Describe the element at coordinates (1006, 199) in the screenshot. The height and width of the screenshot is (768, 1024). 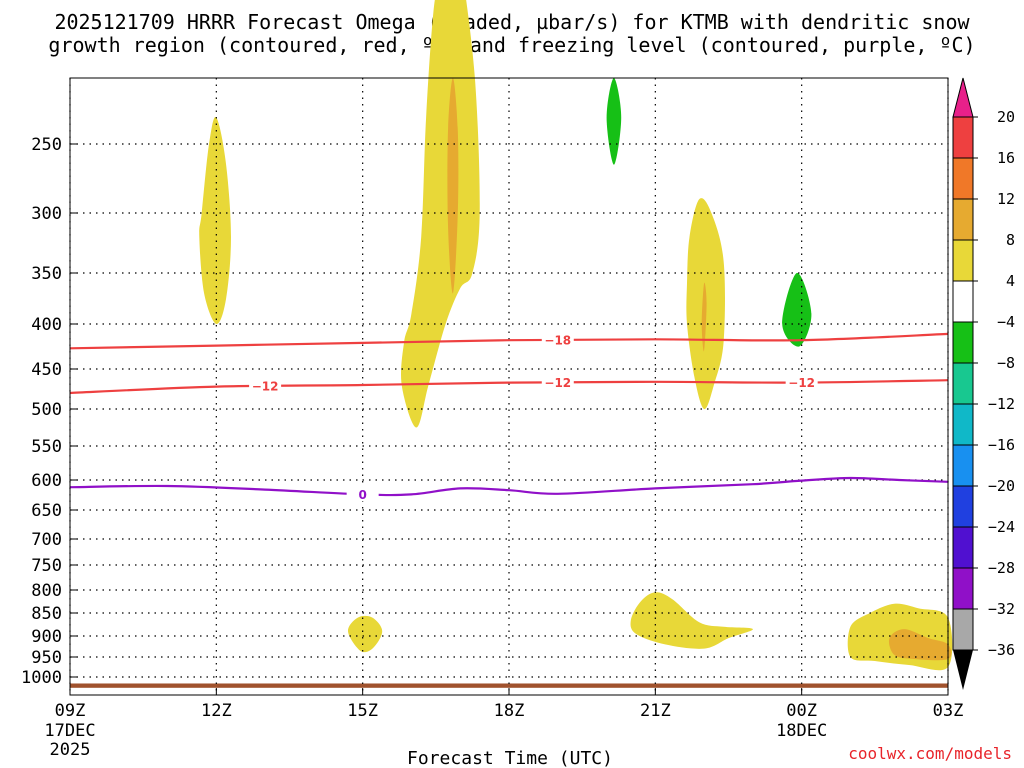
I see `colorbar-label-2: 12` at that location.